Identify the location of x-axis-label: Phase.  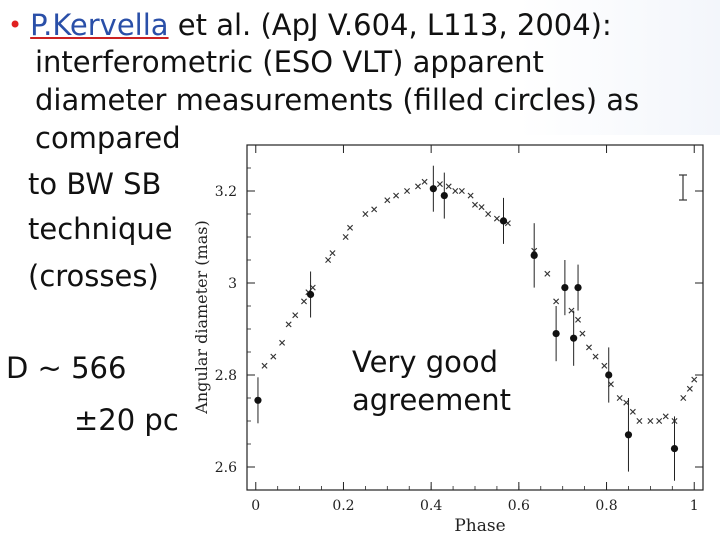
(479, 526).